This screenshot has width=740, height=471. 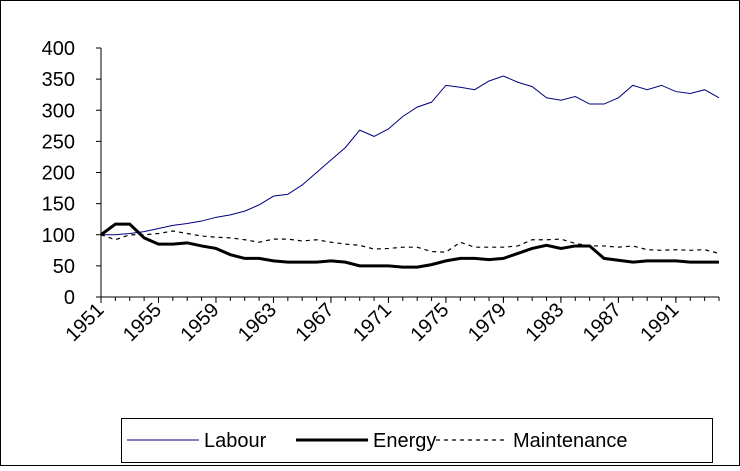 What do you see at coordinates (404, 441) in the screenshot?
I see `legend-label: Energy` at bounding box center [404, 441].